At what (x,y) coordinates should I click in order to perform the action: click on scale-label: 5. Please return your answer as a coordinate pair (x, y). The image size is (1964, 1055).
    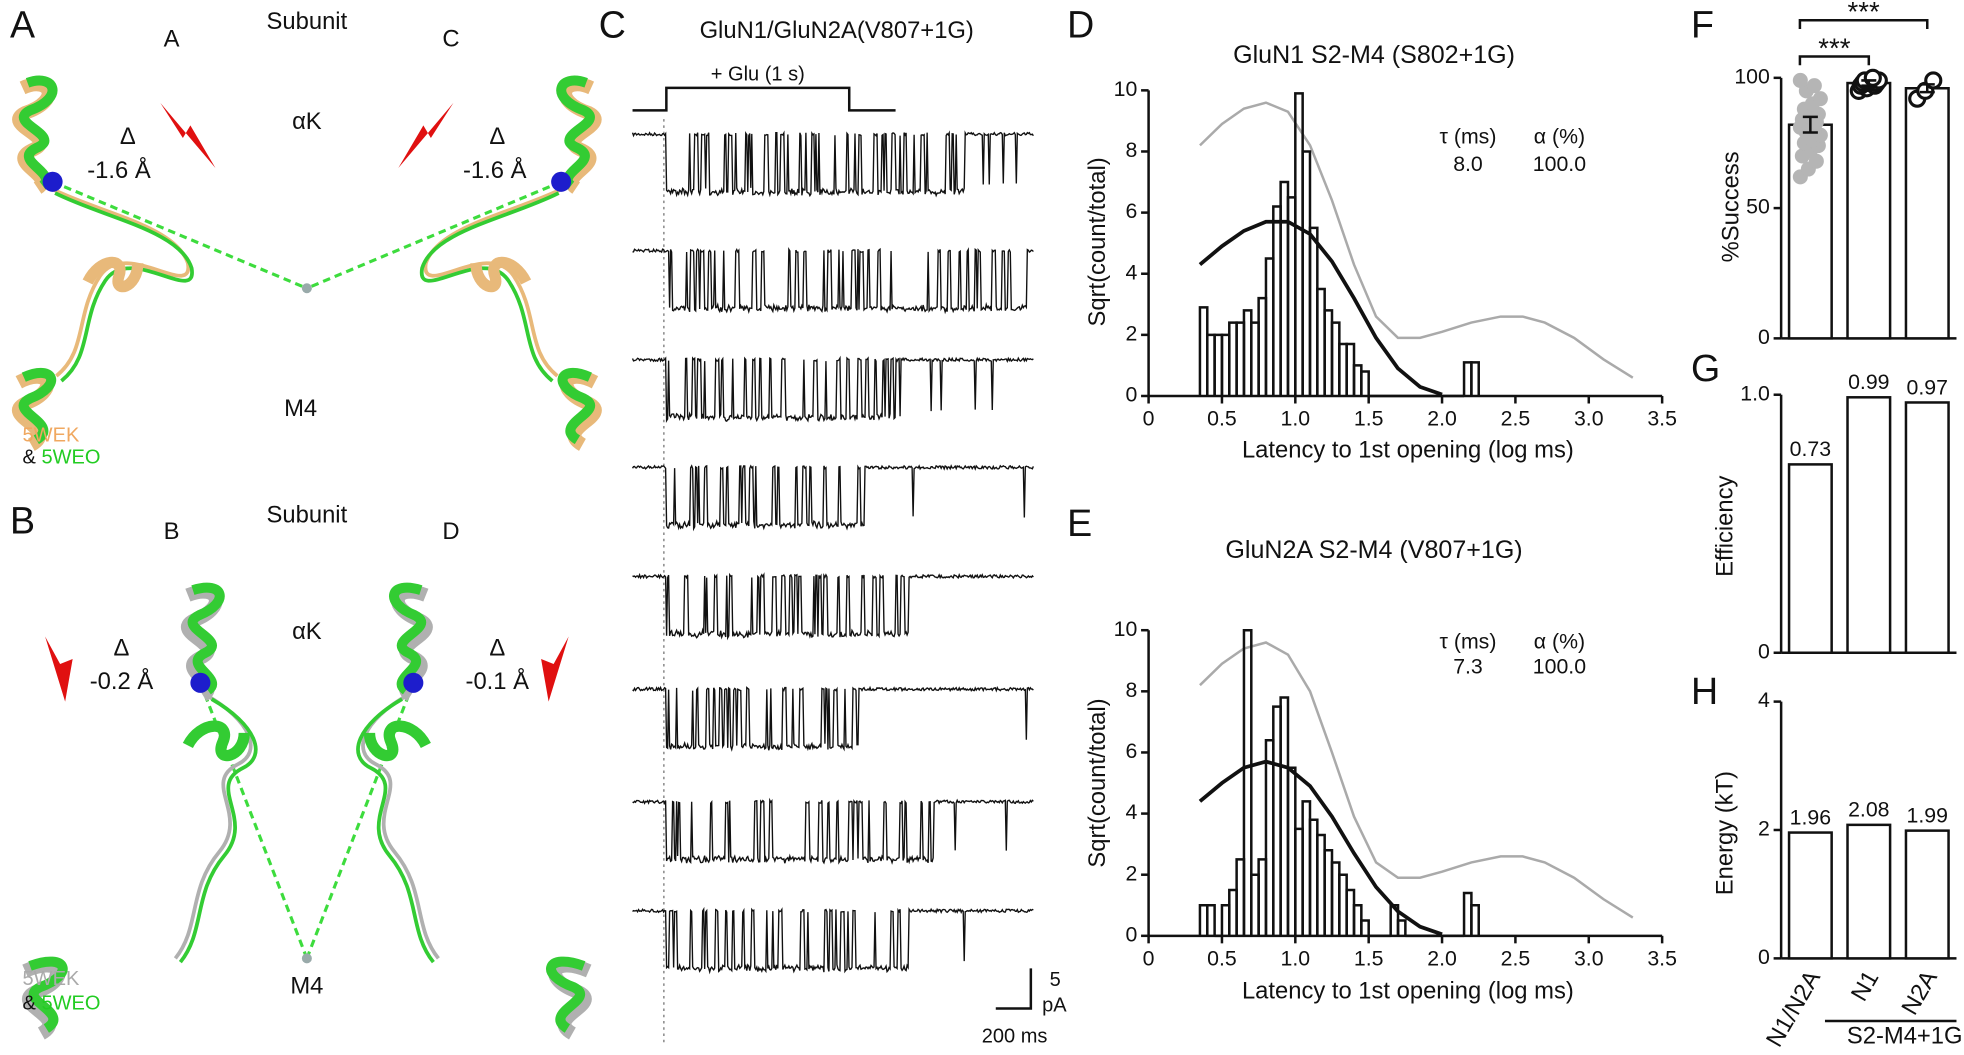
    Looking at the image, I should click on (1055, 980).